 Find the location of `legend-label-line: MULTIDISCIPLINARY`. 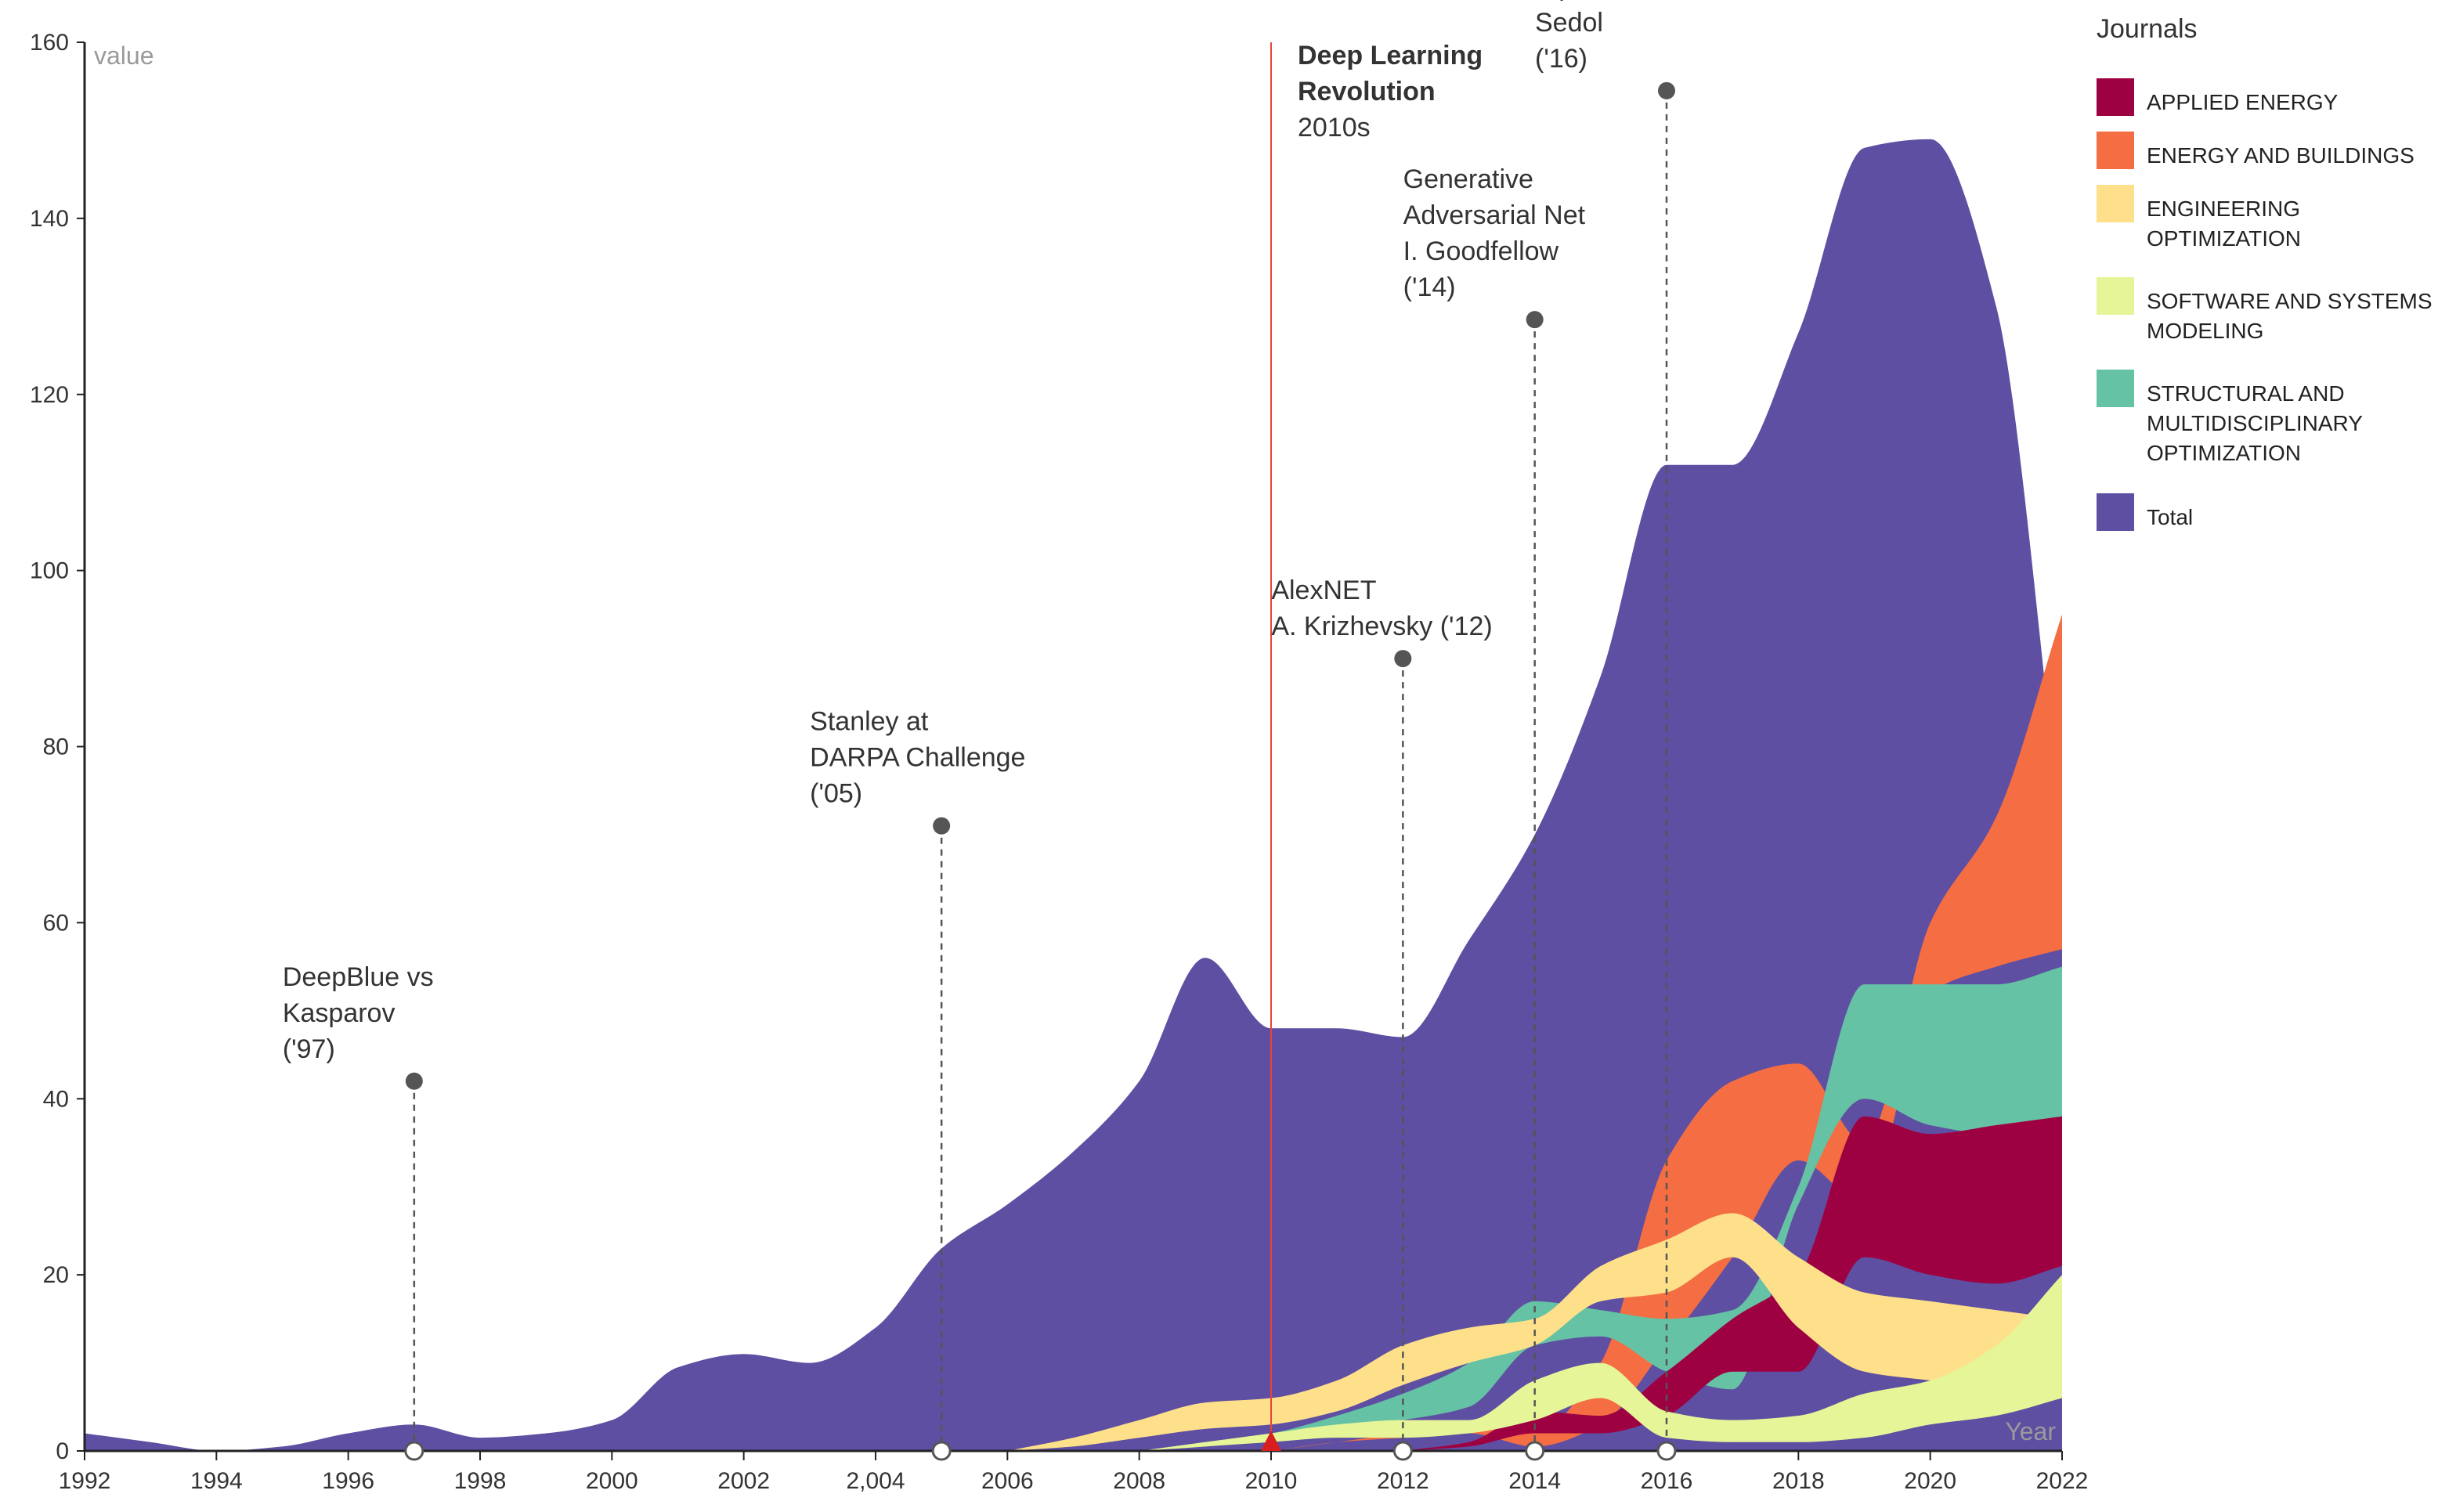

legend-label-line: MULTIDISCIPLINARY is located at coordinates (2255, 423).